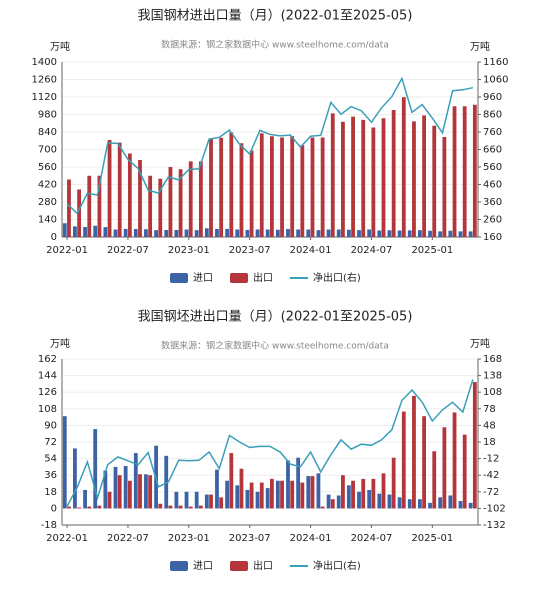  What do you see at coordinates (50, 459) in the screenshot?
I see `y-tick-label: 54` at bounding box center [50, 459].